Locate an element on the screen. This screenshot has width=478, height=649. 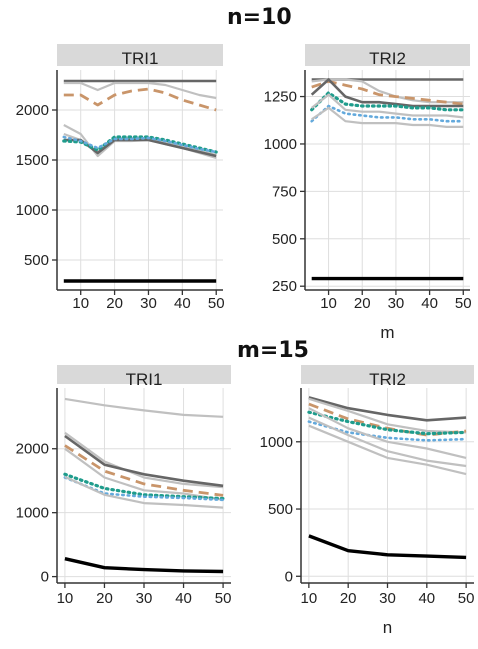
y-tick-label: 1250 is located at coordinates (280, 97).